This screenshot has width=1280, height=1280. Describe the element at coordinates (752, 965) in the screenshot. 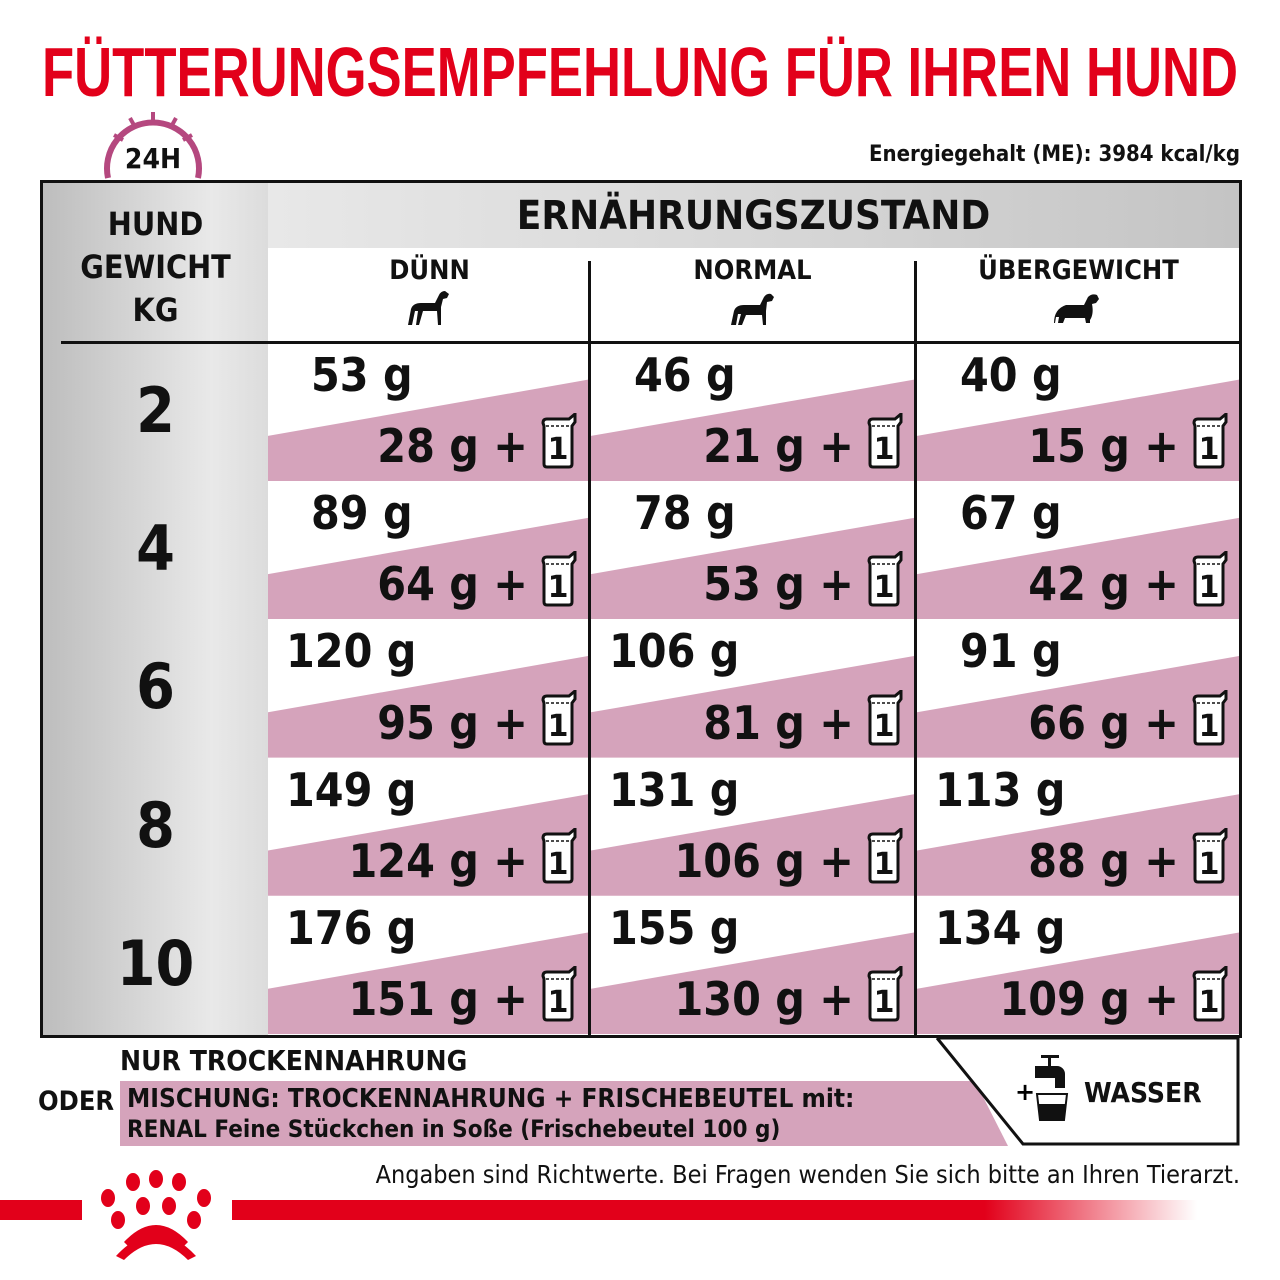

I see `table-cell: 155 g 130 g + 1` at that location.